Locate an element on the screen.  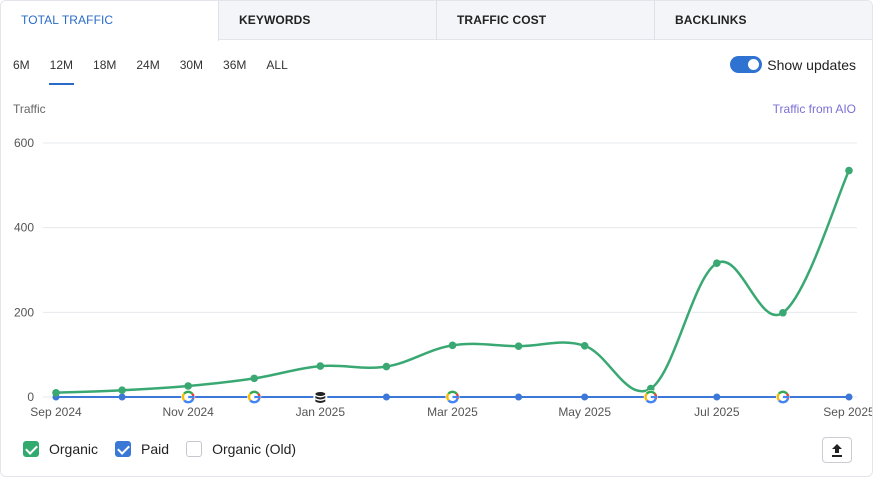
legend-organic-old-label: Organic (Old) is located at coordinates (254, 449).